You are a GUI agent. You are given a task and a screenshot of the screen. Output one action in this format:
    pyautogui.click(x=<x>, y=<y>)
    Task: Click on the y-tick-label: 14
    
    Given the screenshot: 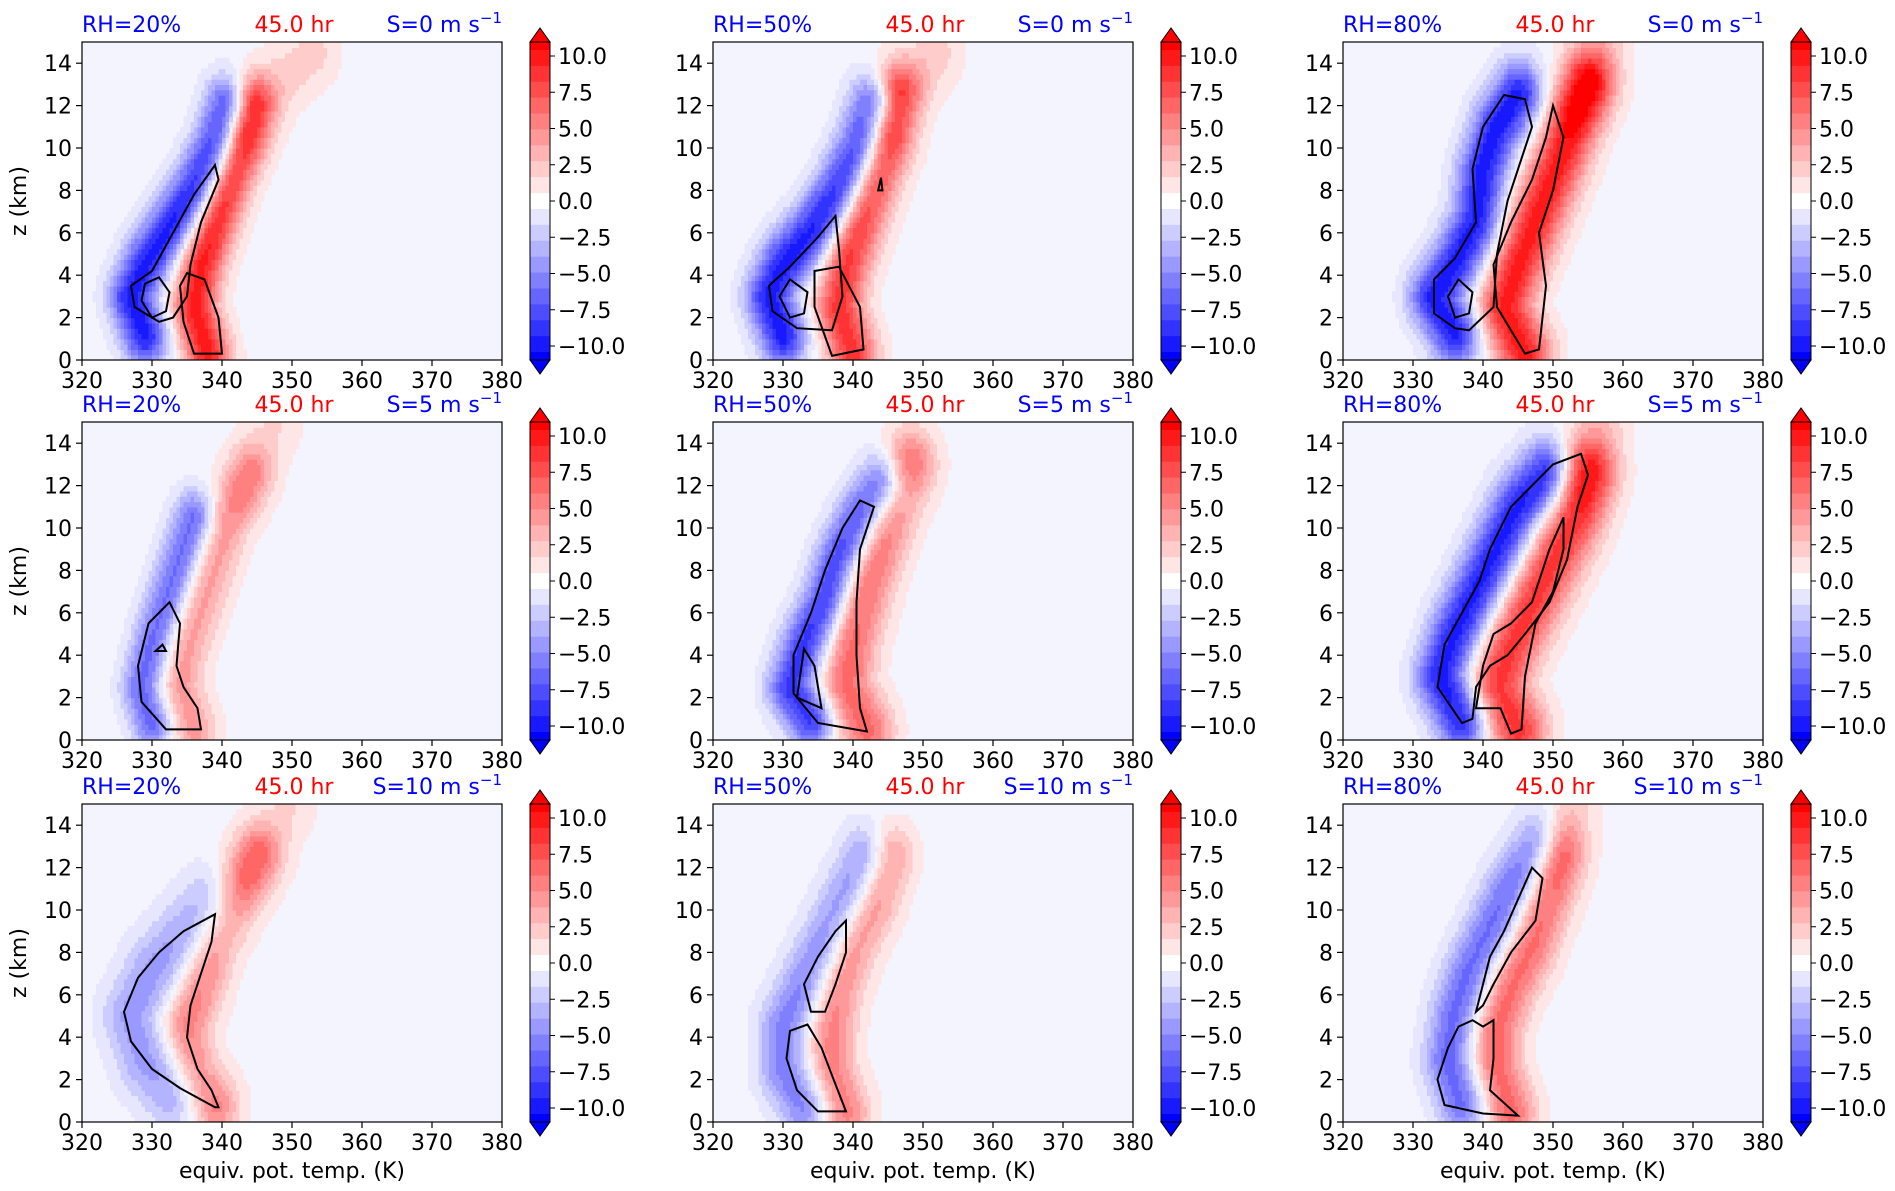 What is the action you would take?
    pyautogui.click(x=58, y=64)
    